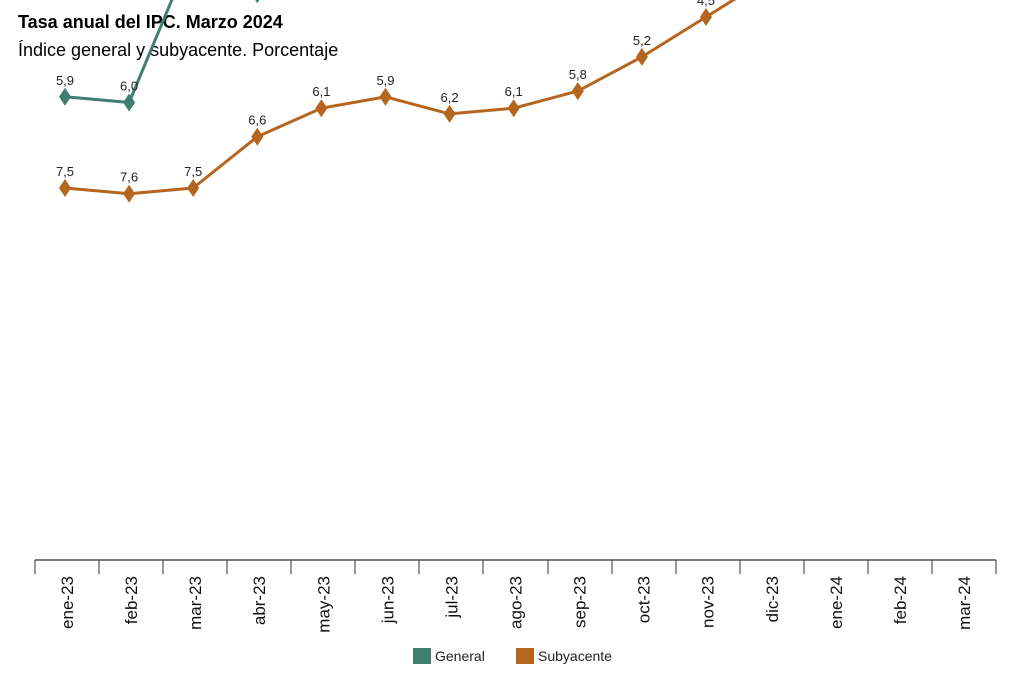 The height and width of the screenshot is (677, 1024). I want to click on x-tick-label: mar-23, so click(195, 603).